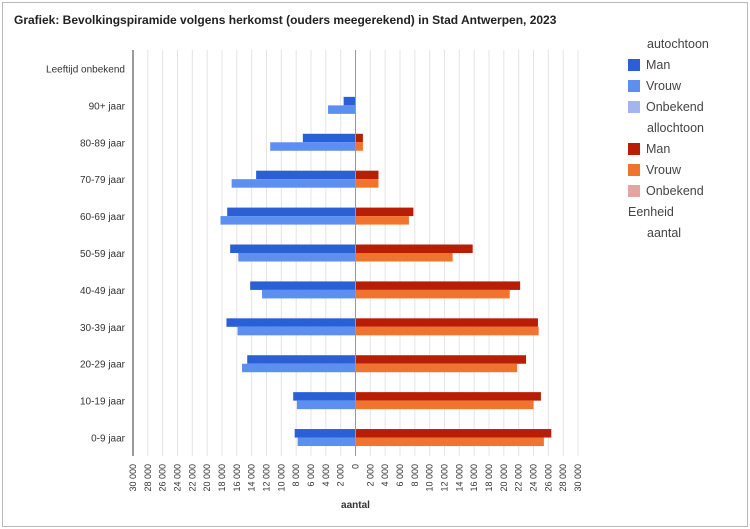 The height and width of the screenshot is (529, 750). What do you see at coordinates (107, 106) in the screenshot?
I see `y-tick-label: 90+ jaar` at bounding box center [107, 106].